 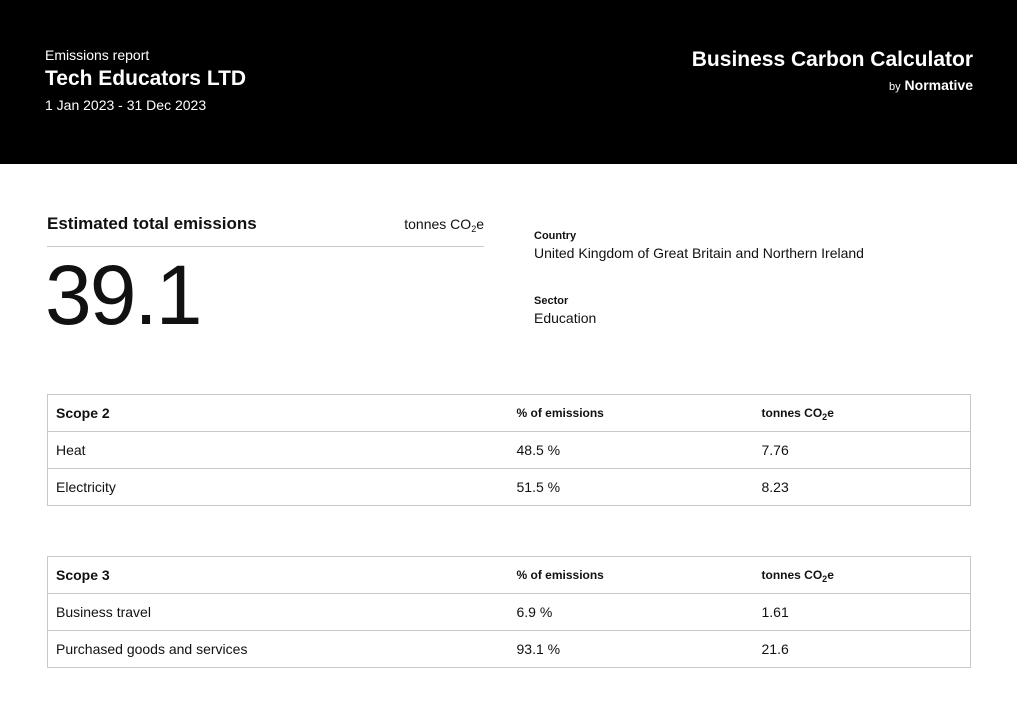 I want to click on row-pct: 51.5 %, so click(x=631, y=487).